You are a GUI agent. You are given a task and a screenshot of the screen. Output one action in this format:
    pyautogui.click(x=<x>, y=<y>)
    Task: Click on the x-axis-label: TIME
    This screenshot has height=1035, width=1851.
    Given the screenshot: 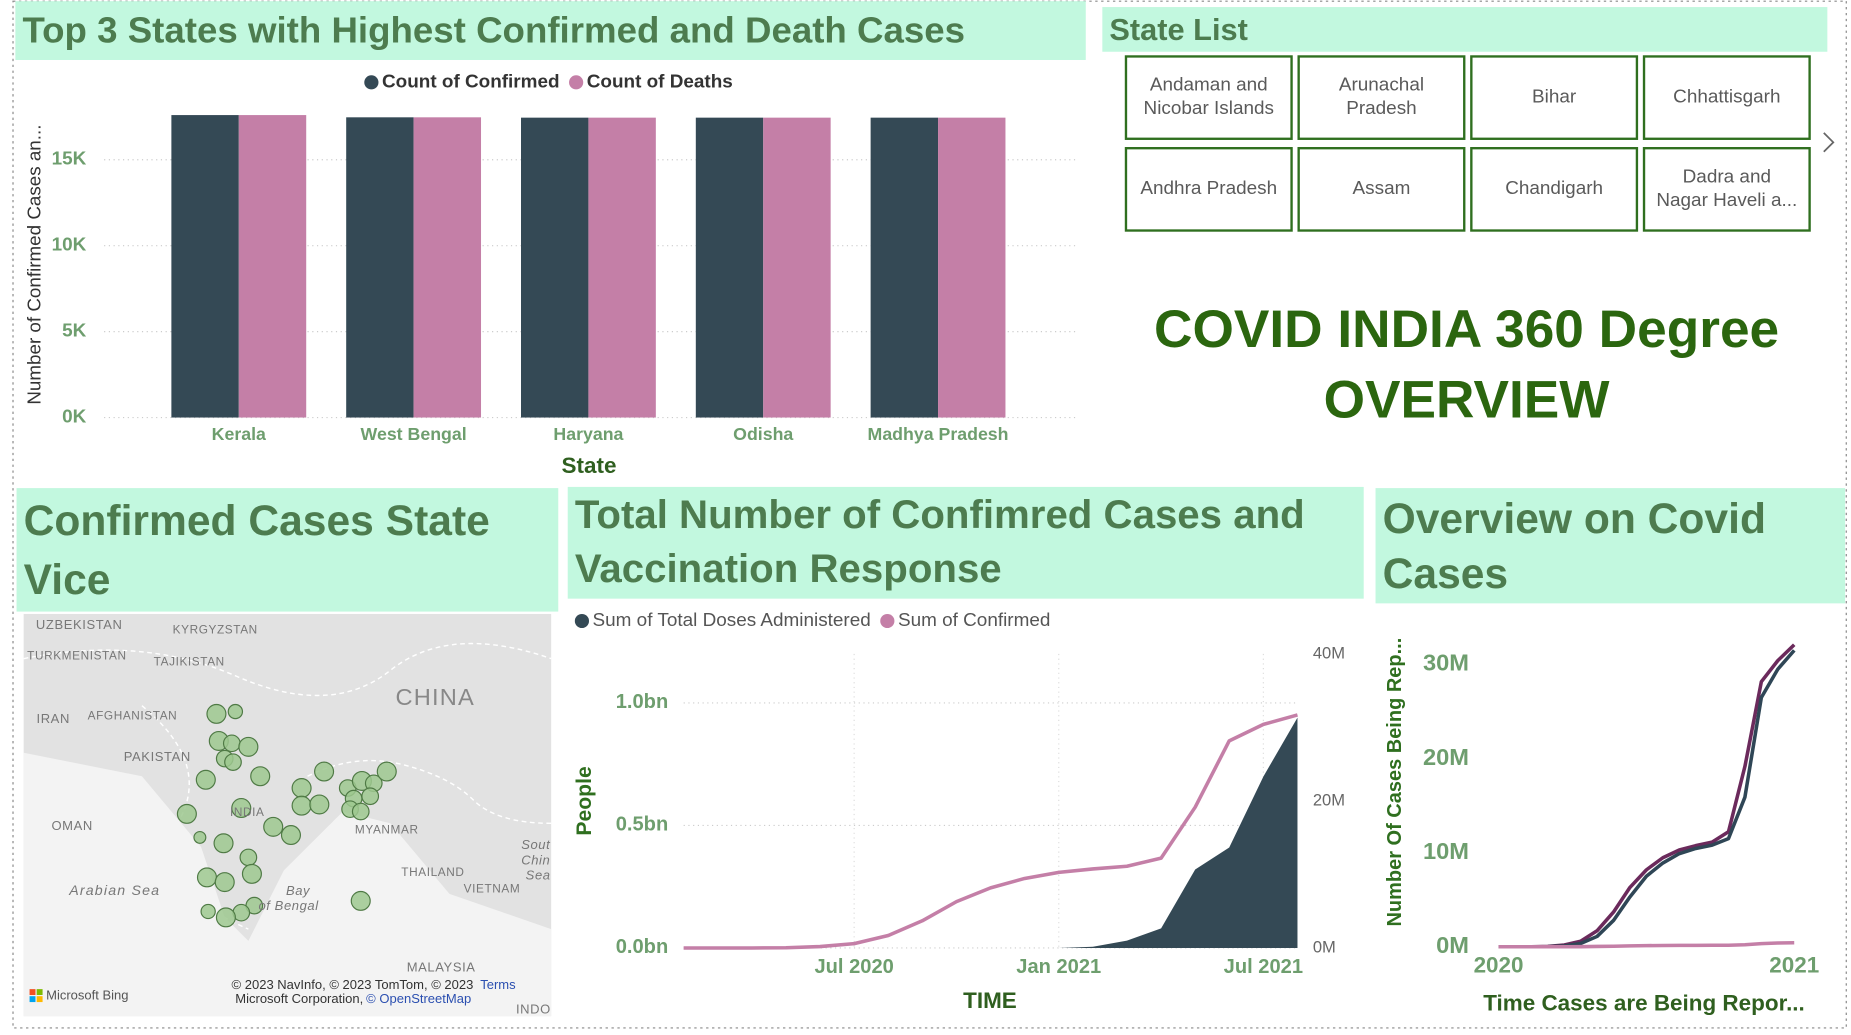 What is the action you would take?
    pyautogui.click(x=990, y=1000)
    